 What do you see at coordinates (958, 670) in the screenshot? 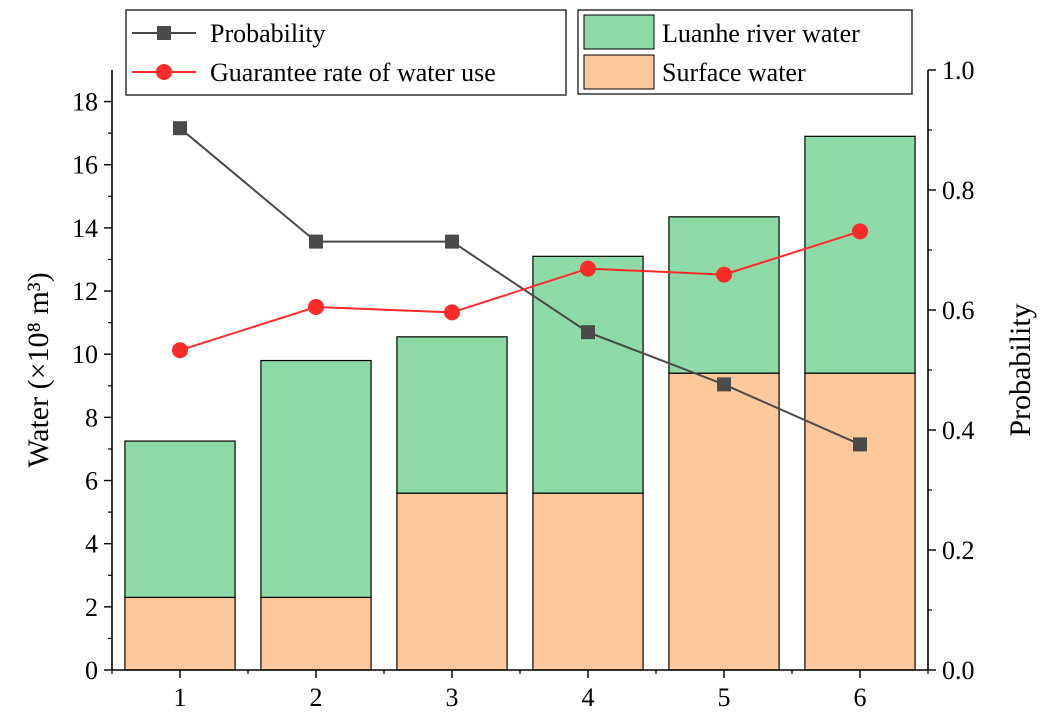
I see `y-right-tick-label-0.0: 0.0` at bounding box center [958, 670].